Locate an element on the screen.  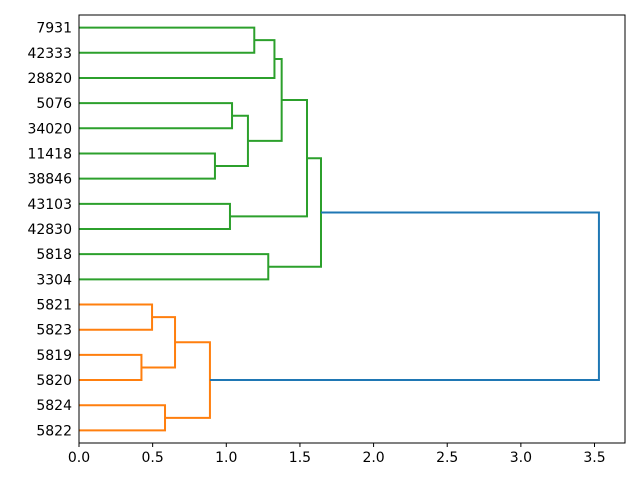
x-tick-label: 2.0 is located at coordinates (373, 458).